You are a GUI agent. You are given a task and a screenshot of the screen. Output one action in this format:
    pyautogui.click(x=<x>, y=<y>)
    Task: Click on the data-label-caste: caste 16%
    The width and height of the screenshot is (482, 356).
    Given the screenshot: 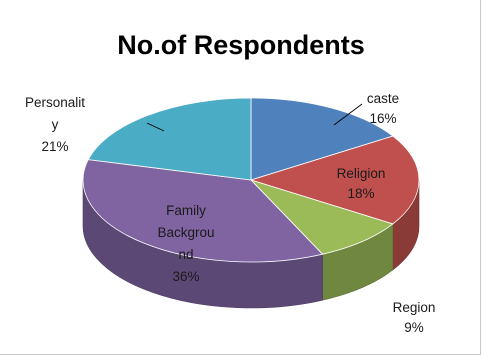 What is the action you would take?
    pyautogui.click(x=383, y=108)
    